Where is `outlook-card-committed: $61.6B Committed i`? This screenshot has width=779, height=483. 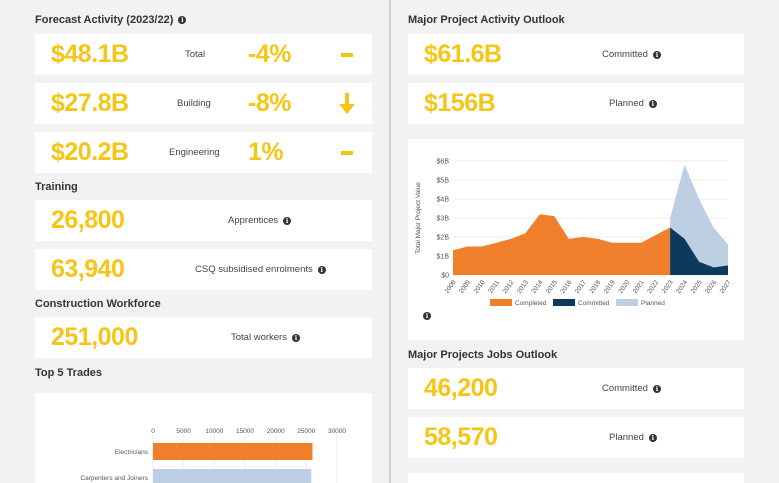
outlook-card-committed: $61.6B Committed i is located at coordinates (576, 54).